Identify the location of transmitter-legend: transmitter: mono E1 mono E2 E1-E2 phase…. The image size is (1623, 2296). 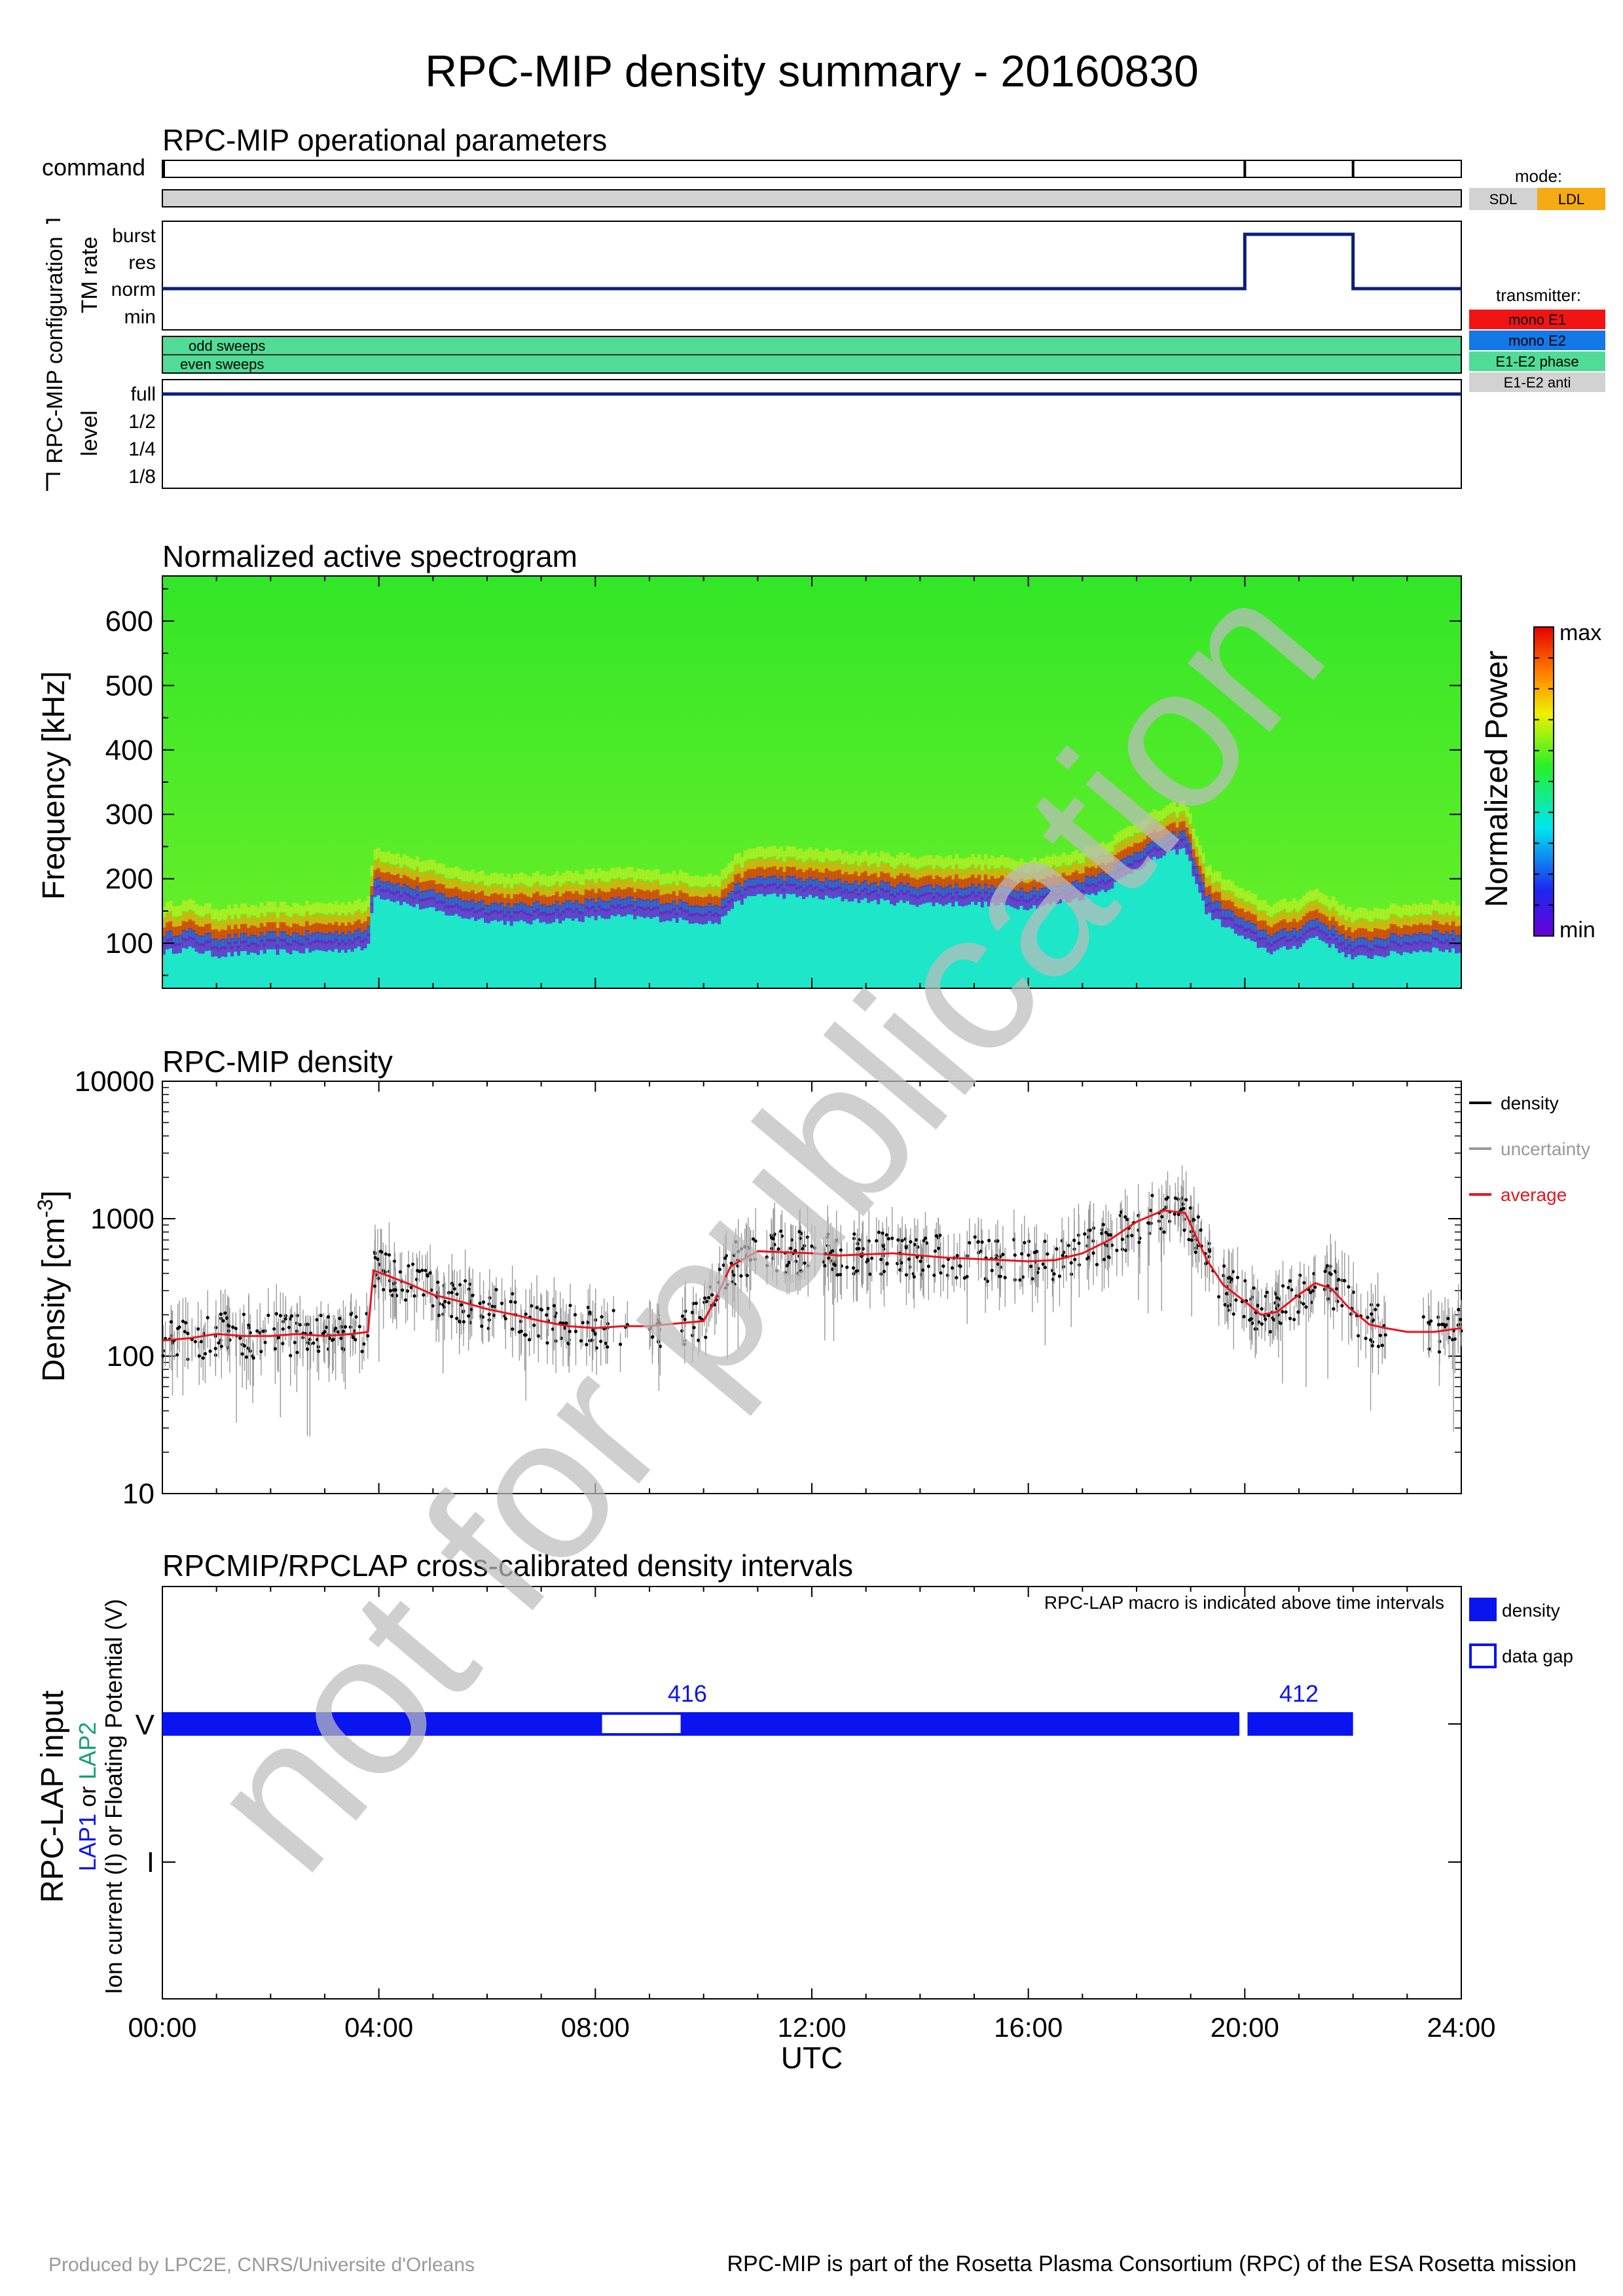
(1537, 338).